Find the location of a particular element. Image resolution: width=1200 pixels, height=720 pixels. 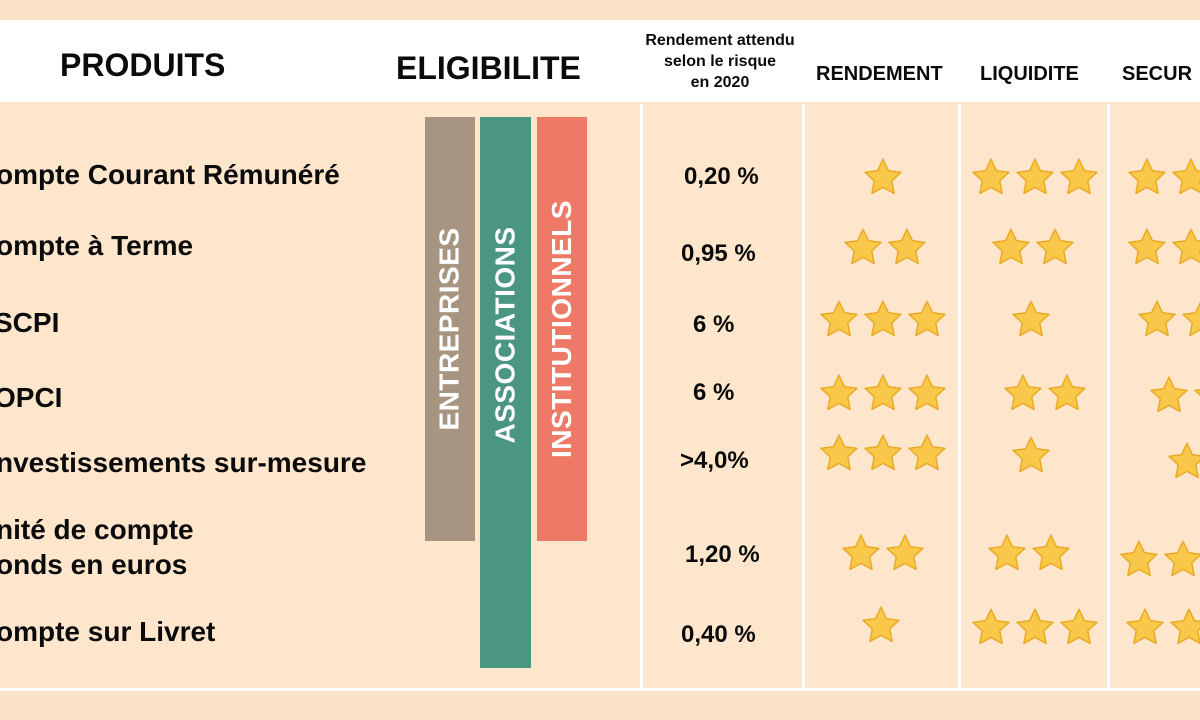

eligibility-bar-entreprises: ENTREPRISES is located at coordinates (450, 329).